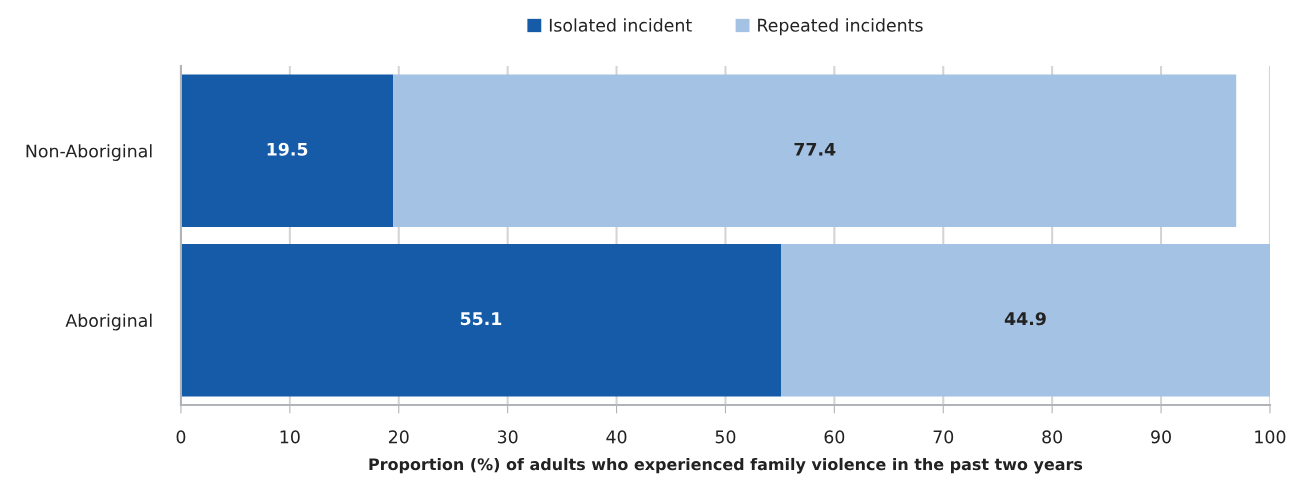 This screenshot has width=1298, height=477. What do you see at coordinates (1161, 437) in the screenshot?
I see `x-tick-label: 90` at bounding box center [1161, 437].